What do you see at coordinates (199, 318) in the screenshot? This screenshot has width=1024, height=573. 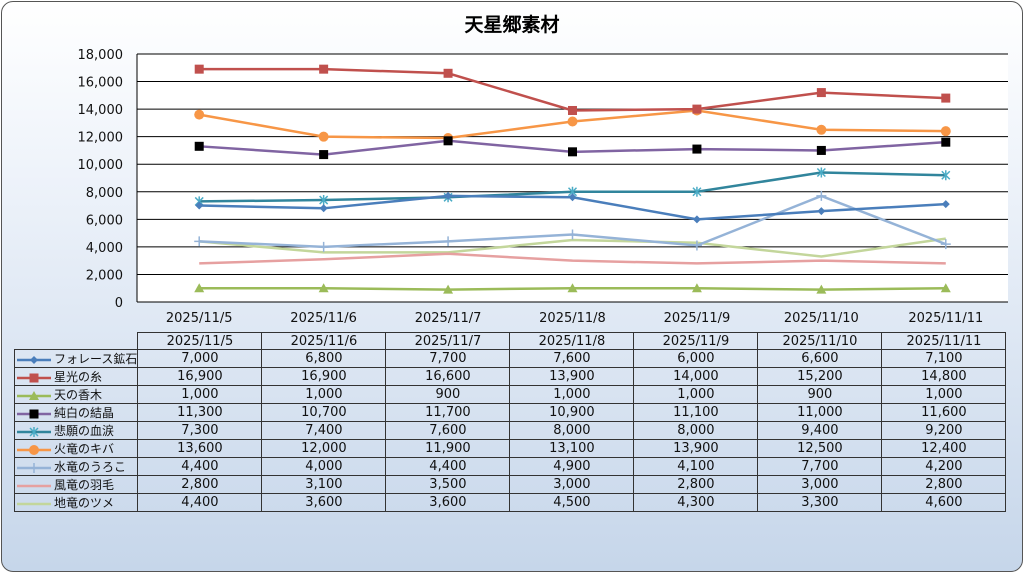 I see `x-tick-label: 2025/11/5` at bounding box center [199, 318].